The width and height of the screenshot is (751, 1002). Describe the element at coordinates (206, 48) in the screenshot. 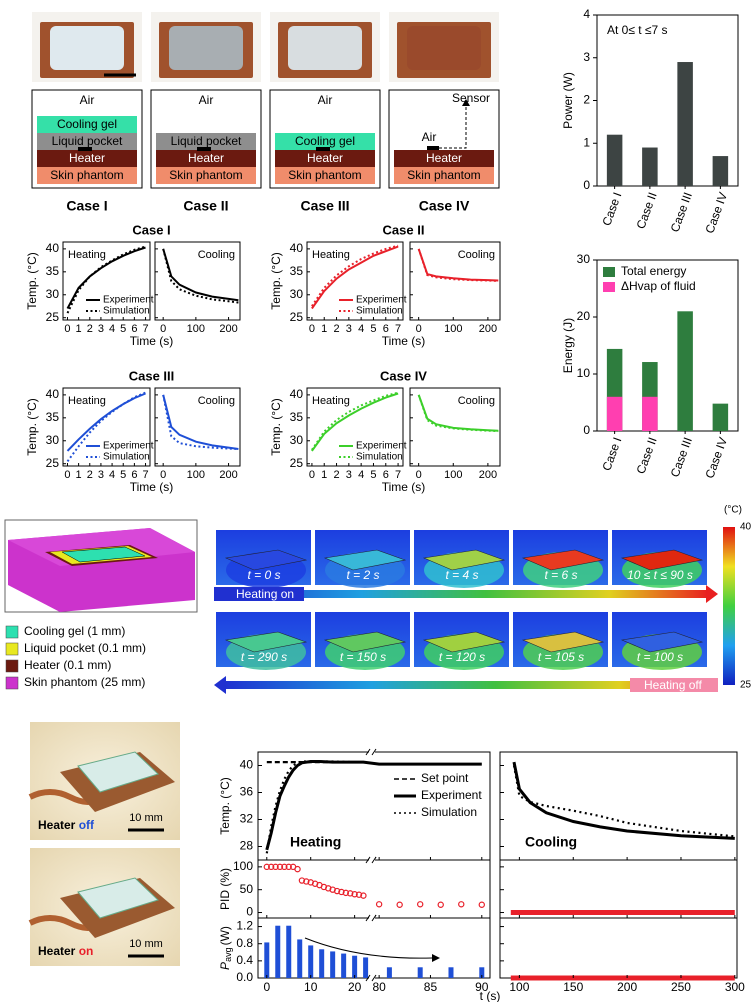

I see `photo-object` at that location.